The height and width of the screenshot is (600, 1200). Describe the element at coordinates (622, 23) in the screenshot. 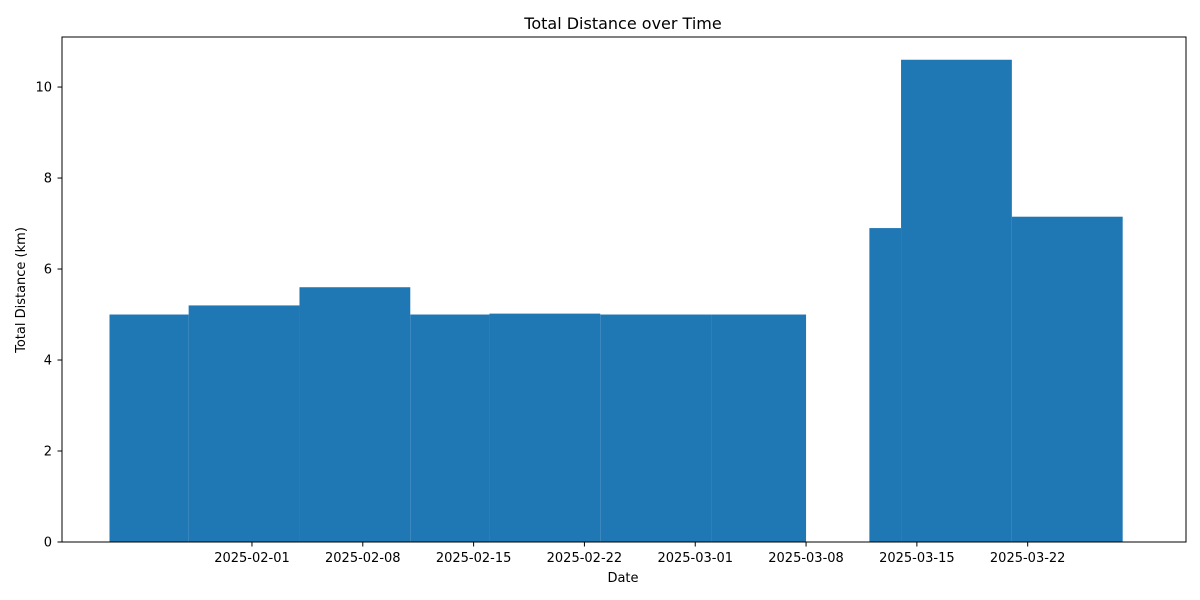

I see `chart-title: Total Distance over Time` at that location.